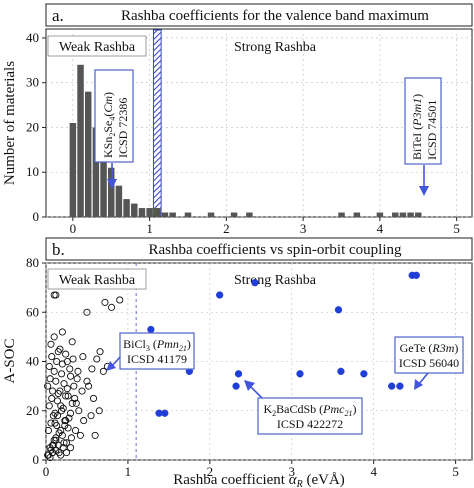  Describe the element at coordinates (455, 471) in the screenshot. I see `x-tick-label-b: 5` at that location.